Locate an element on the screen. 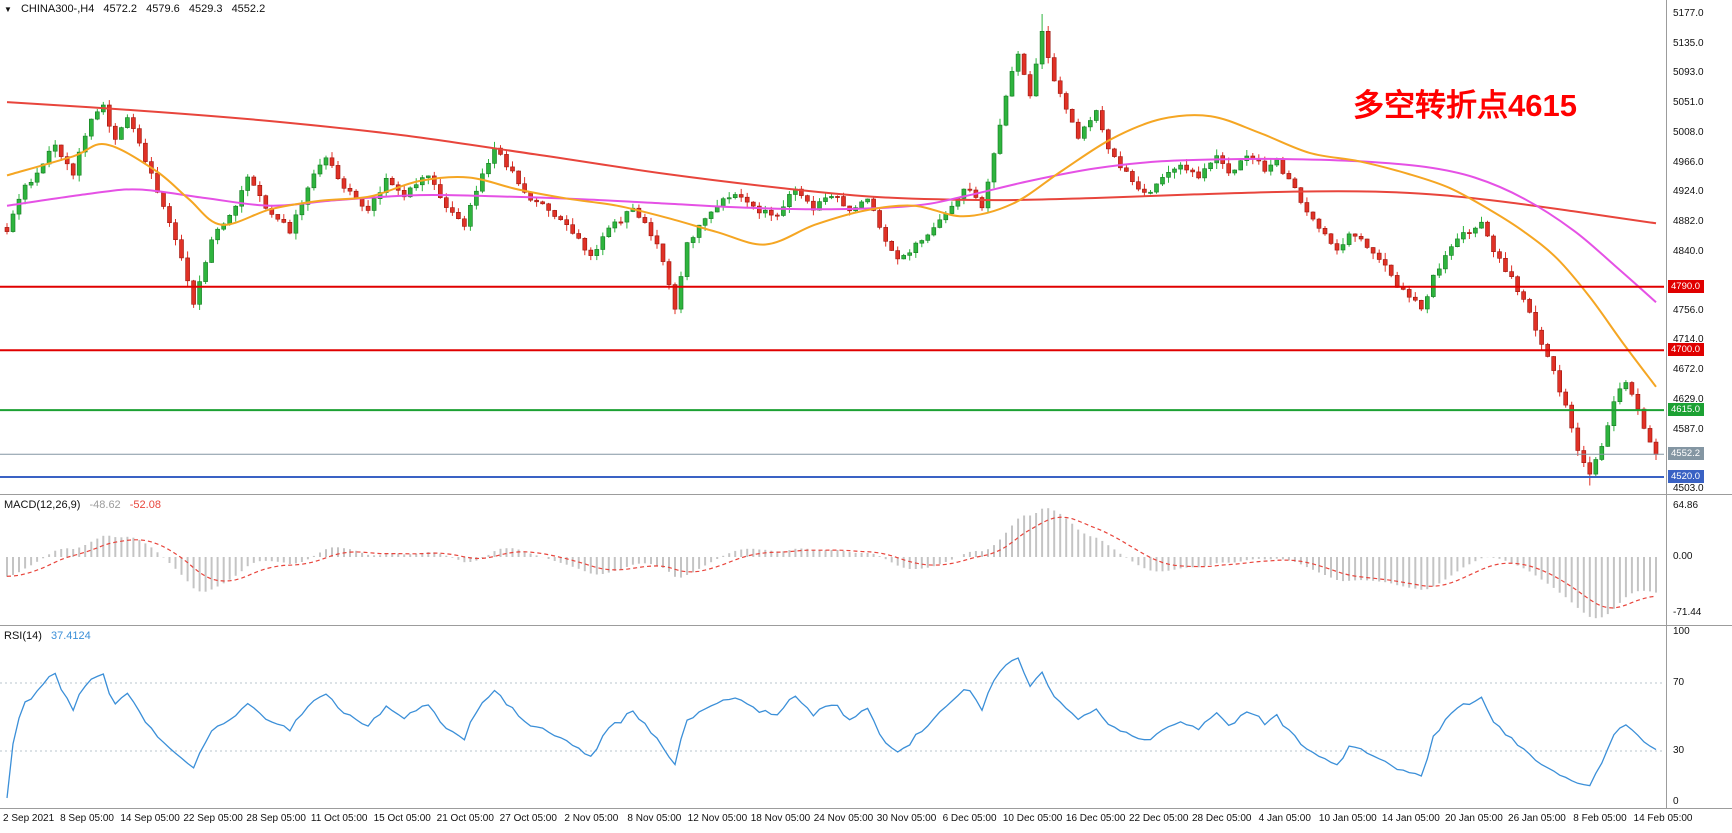  date-label: 8 Sep 05:00 is located at coordinates (87, 818).